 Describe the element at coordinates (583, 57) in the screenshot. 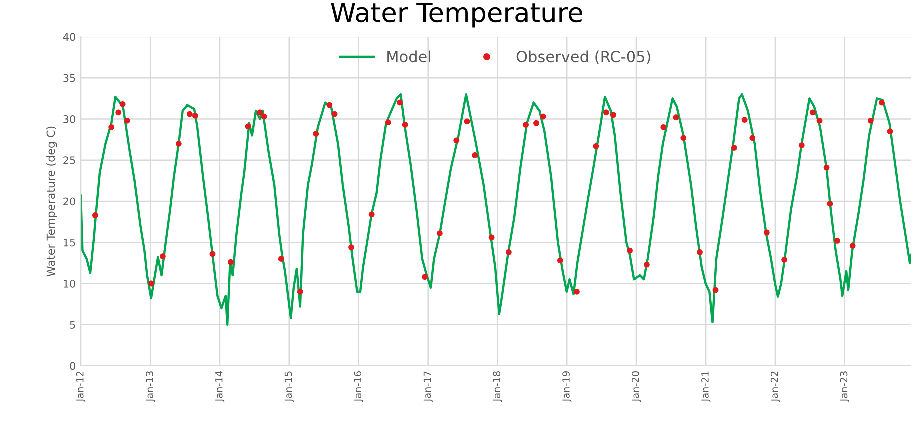

I see `legend-label: Observed (RC-05)` at that location.